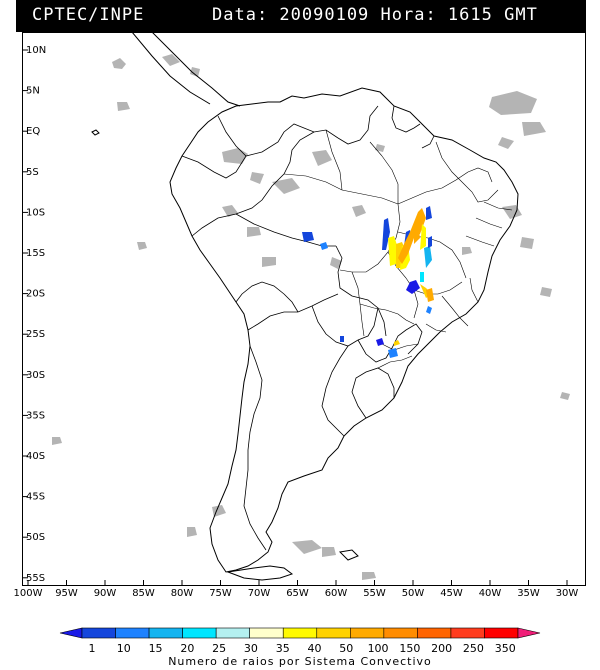 The height and width of the screenshot is (670, 600). What do you see at coordinates (413, 593) in the screenshot?
I see `lon-label: 50W` at bounding box center [413, 593].